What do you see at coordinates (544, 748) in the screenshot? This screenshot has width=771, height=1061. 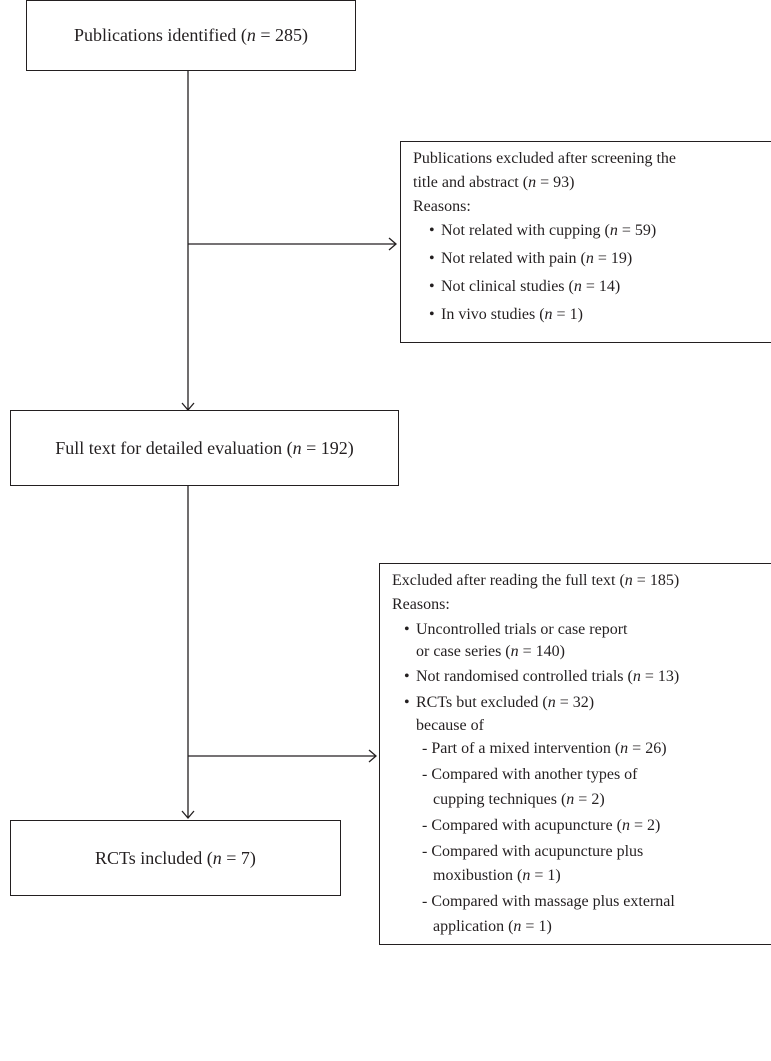 I see `fulltext-sub-item: - Part of a mixed intervention (n = 26)` at bounding box center [544, 748].